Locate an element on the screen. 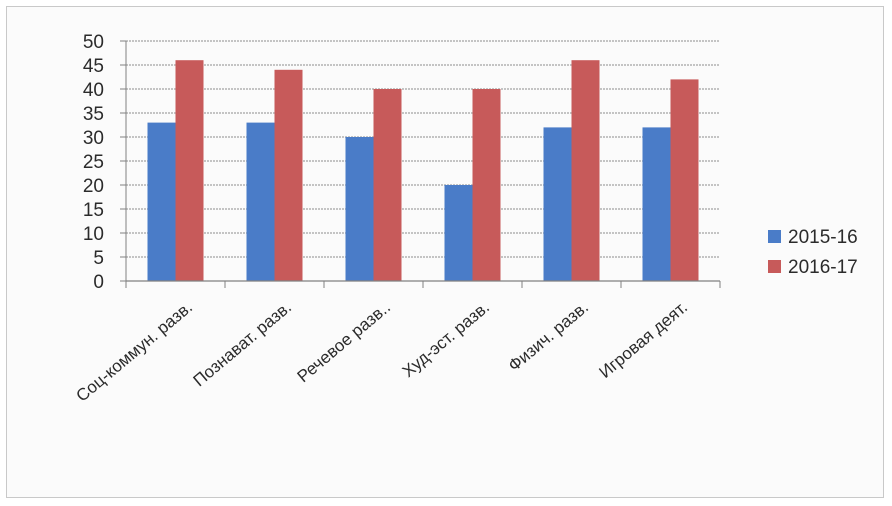 This screenshot has height=506, width=892. y-tick-label: 50 is located at coordinates (93, 42).